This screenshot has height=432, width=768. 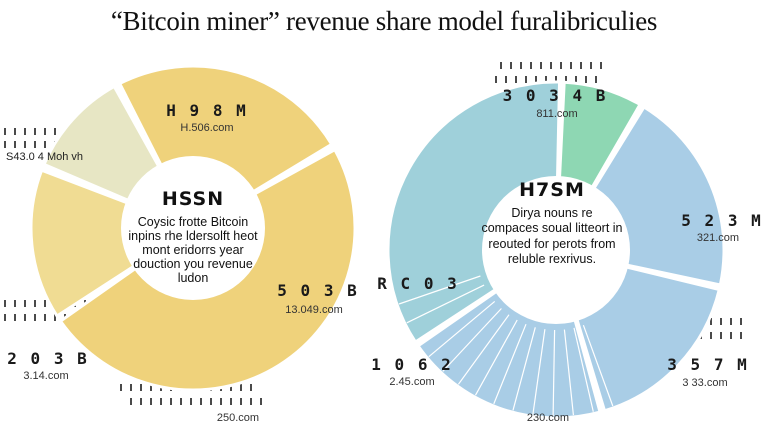 I want to click on pie-left-center-line: Coysic frotte Bitcoin, so click(x=193, y=222).